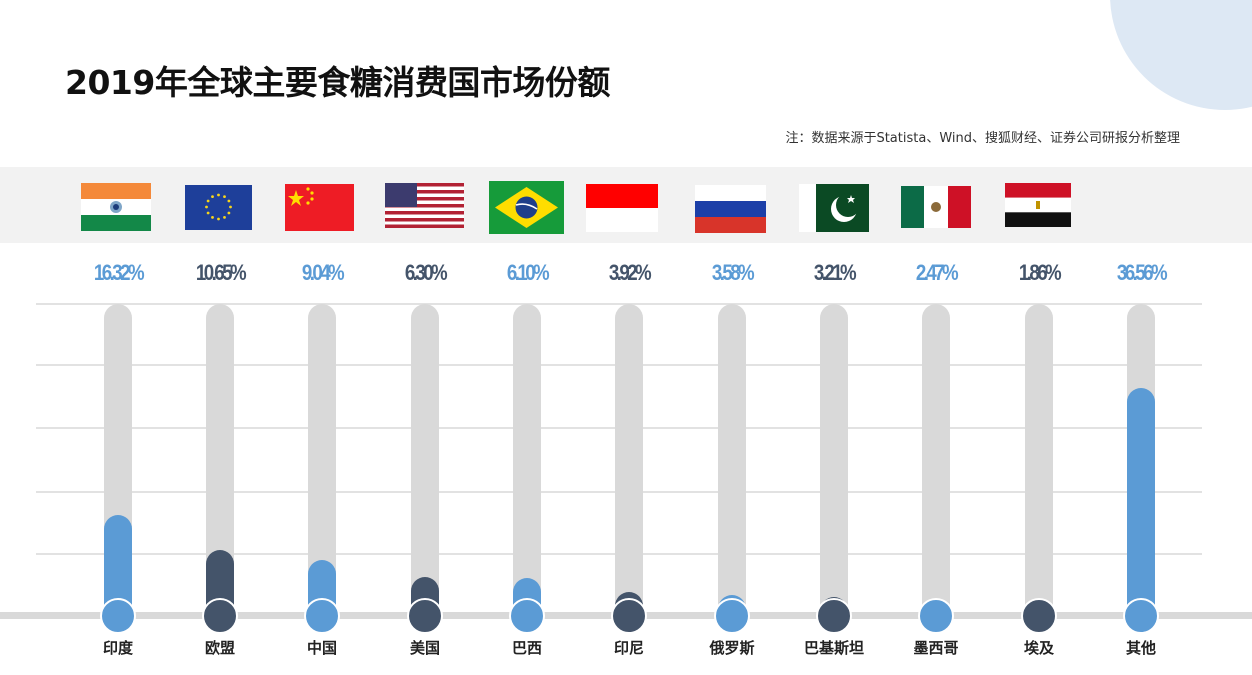  Describe the element at coordinates (424, 205) in the screenshot. I see `usa-flag-icon` at that location.